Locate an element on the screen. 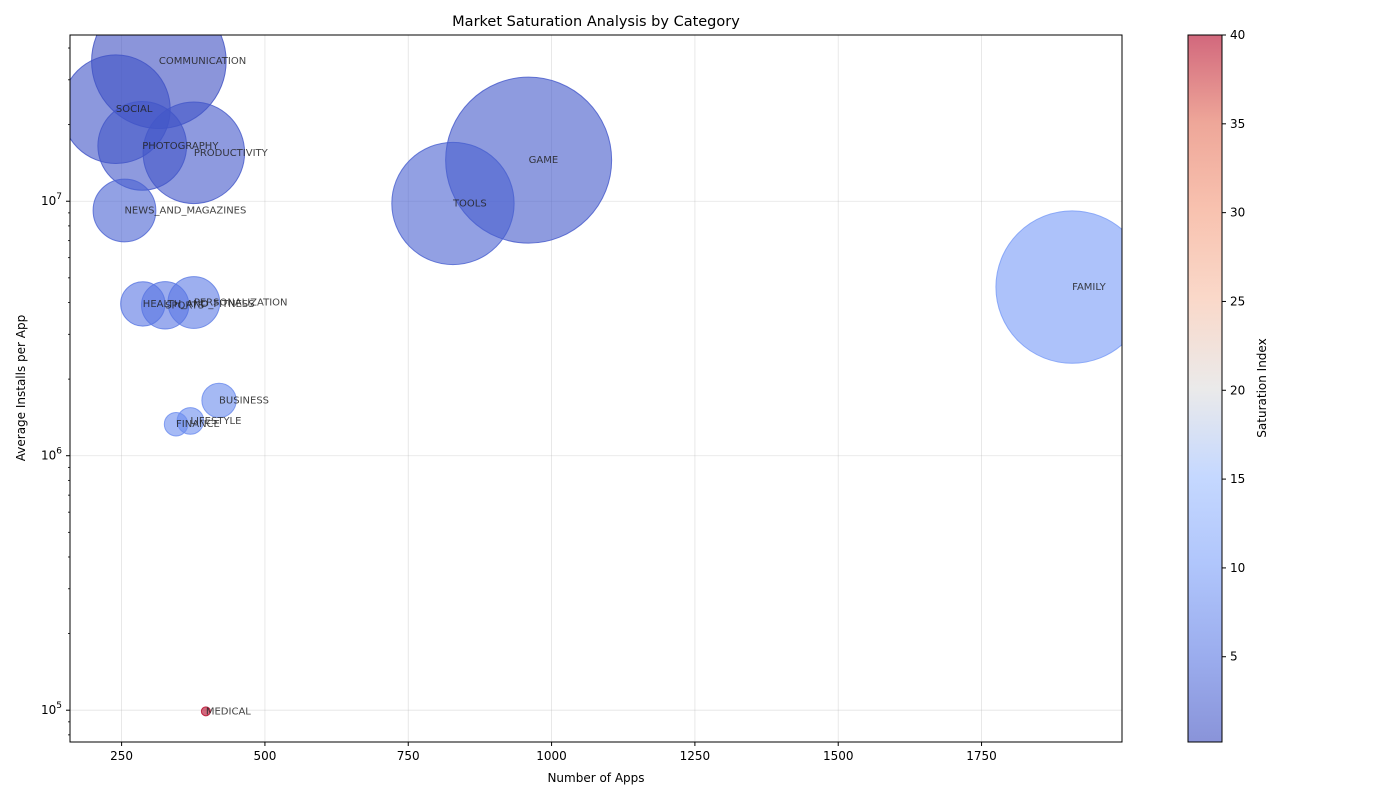 This screenshot has width=1400, height=800. y-axis-label: Average Installs per App is located at coordinates (21, 388).